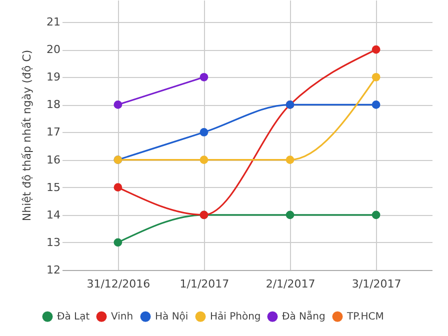 Image resolution: width=448 pixels, height=336 pixels. I want to click on y-tick-label: 17, so click(53, 132).